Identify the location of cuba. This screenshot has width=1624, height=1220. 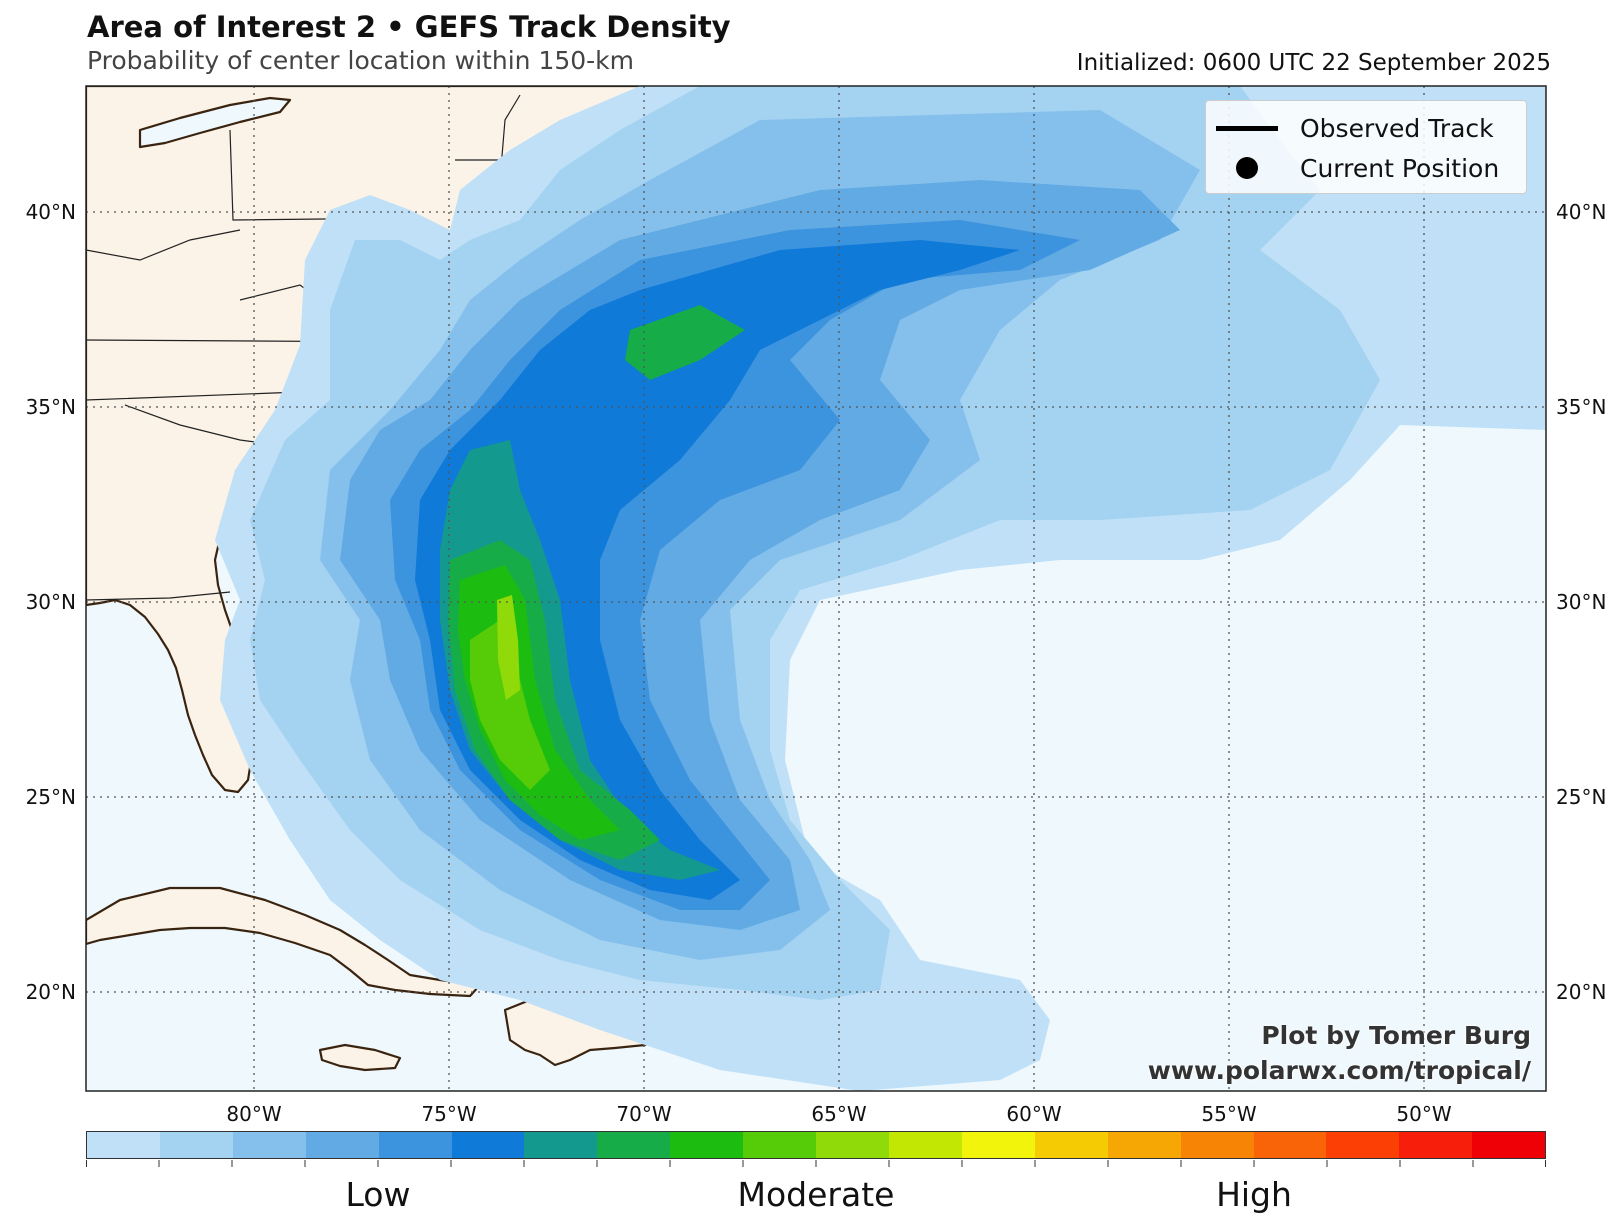
(284, 942).